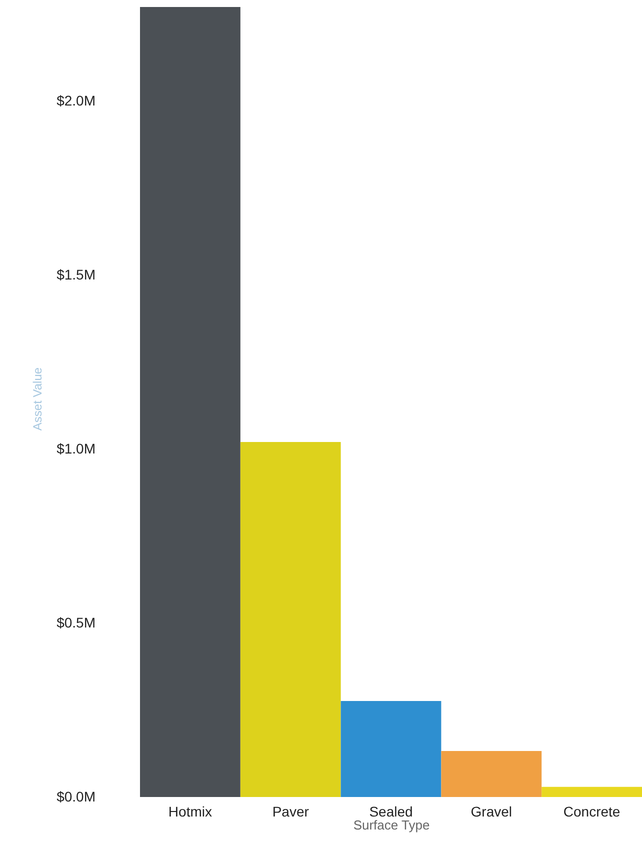 Image resolution: width=642 pixels, height=849 pixels. Describe the element at coordinates (591, 812) in the screenshot. I see `x-tick-label: Concrete` at that location.